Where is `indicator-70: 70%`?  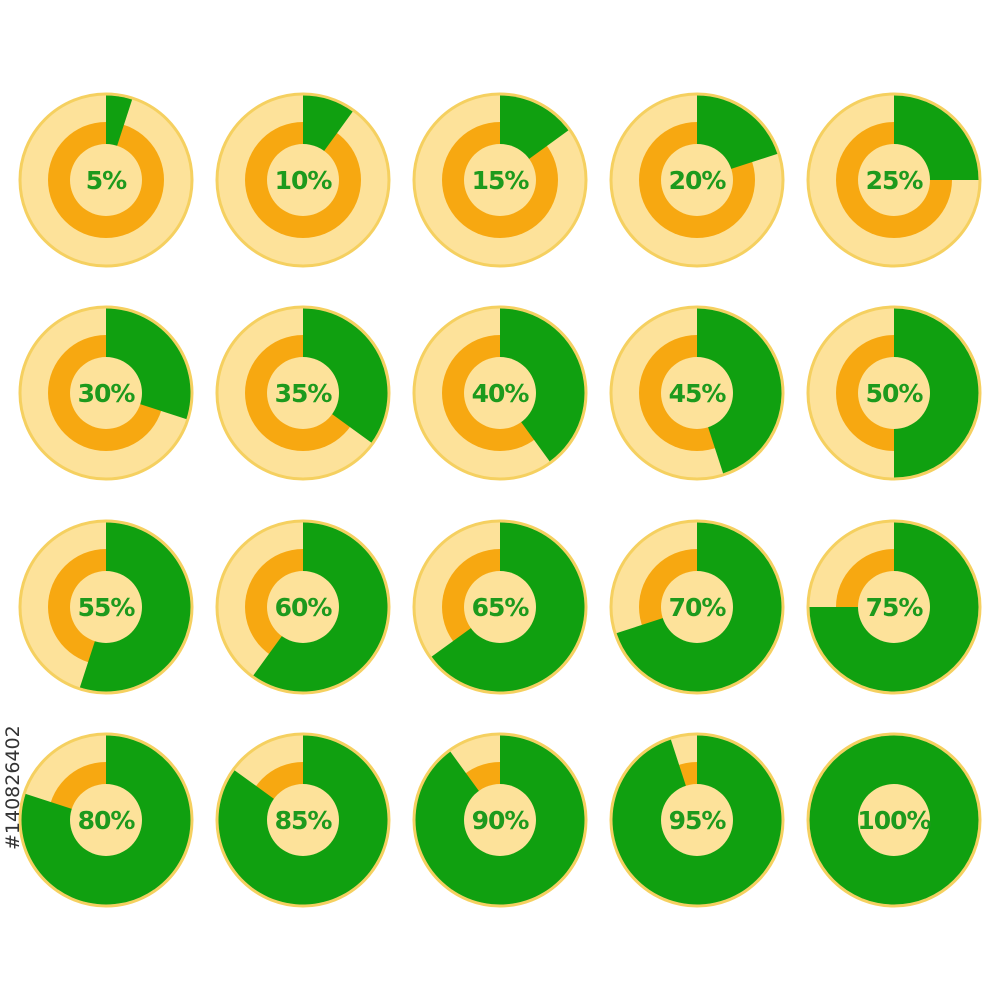 indicator-70: 70% is located at coordinates (697, 607).